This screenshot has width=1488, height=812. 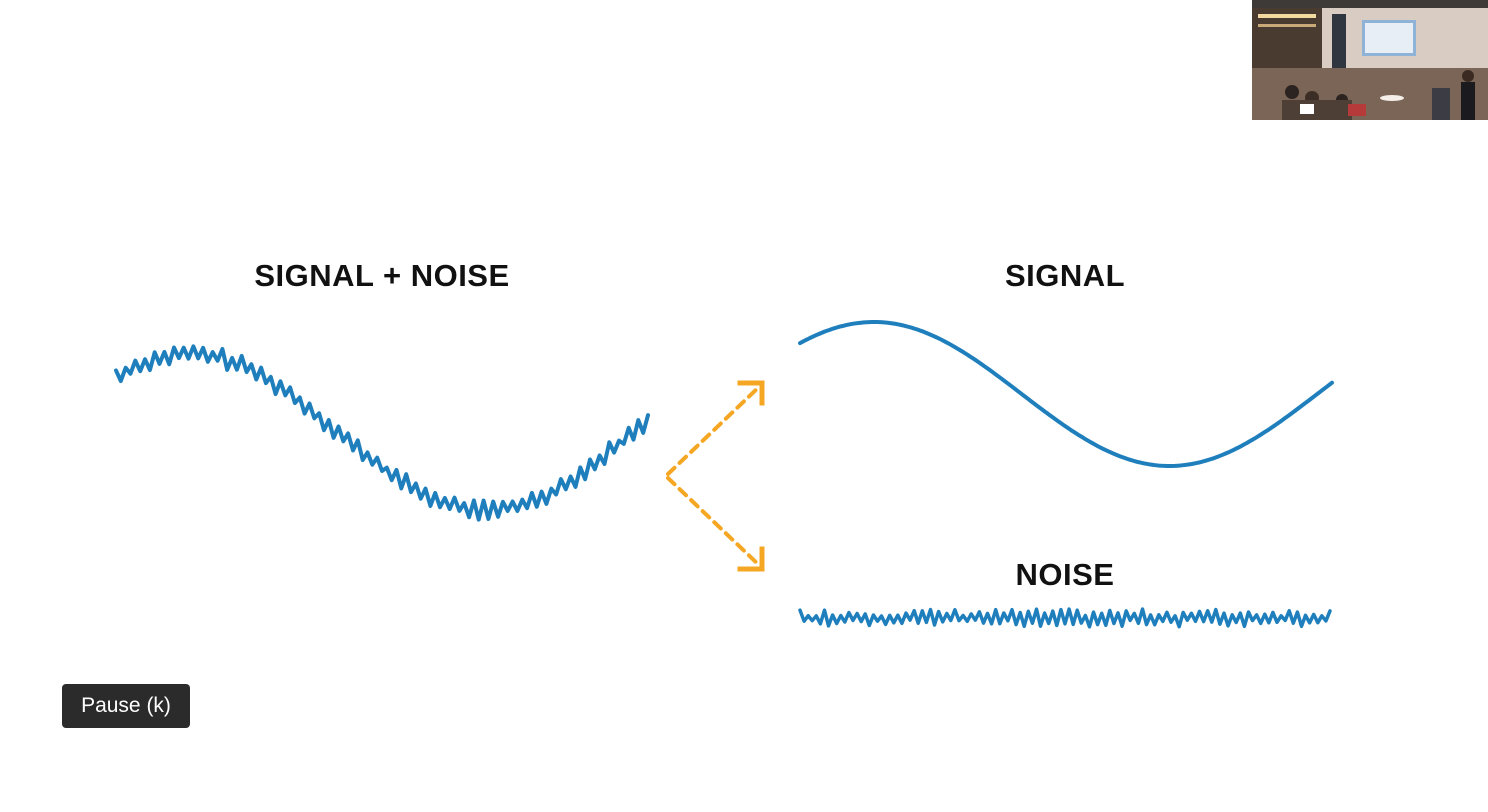 What do you see at coordinates (715, 524) in the screenshot?
I see `dashed-arrow-down-right-icon` at bounding box center [715, 524].